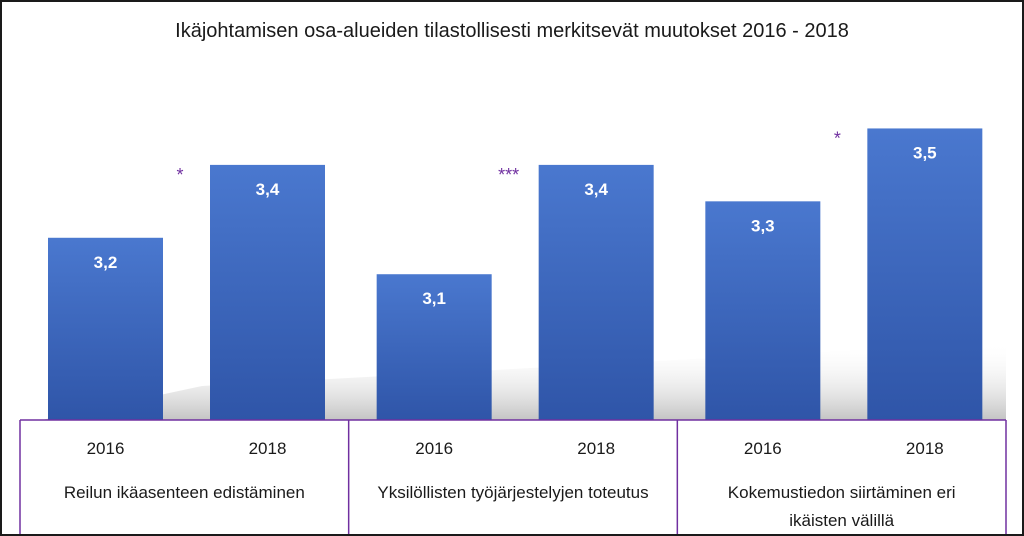 The height and width of the screenshot is (536, 1024). I want to click on data-label-1-2016: 3,2, so click(106, 262).